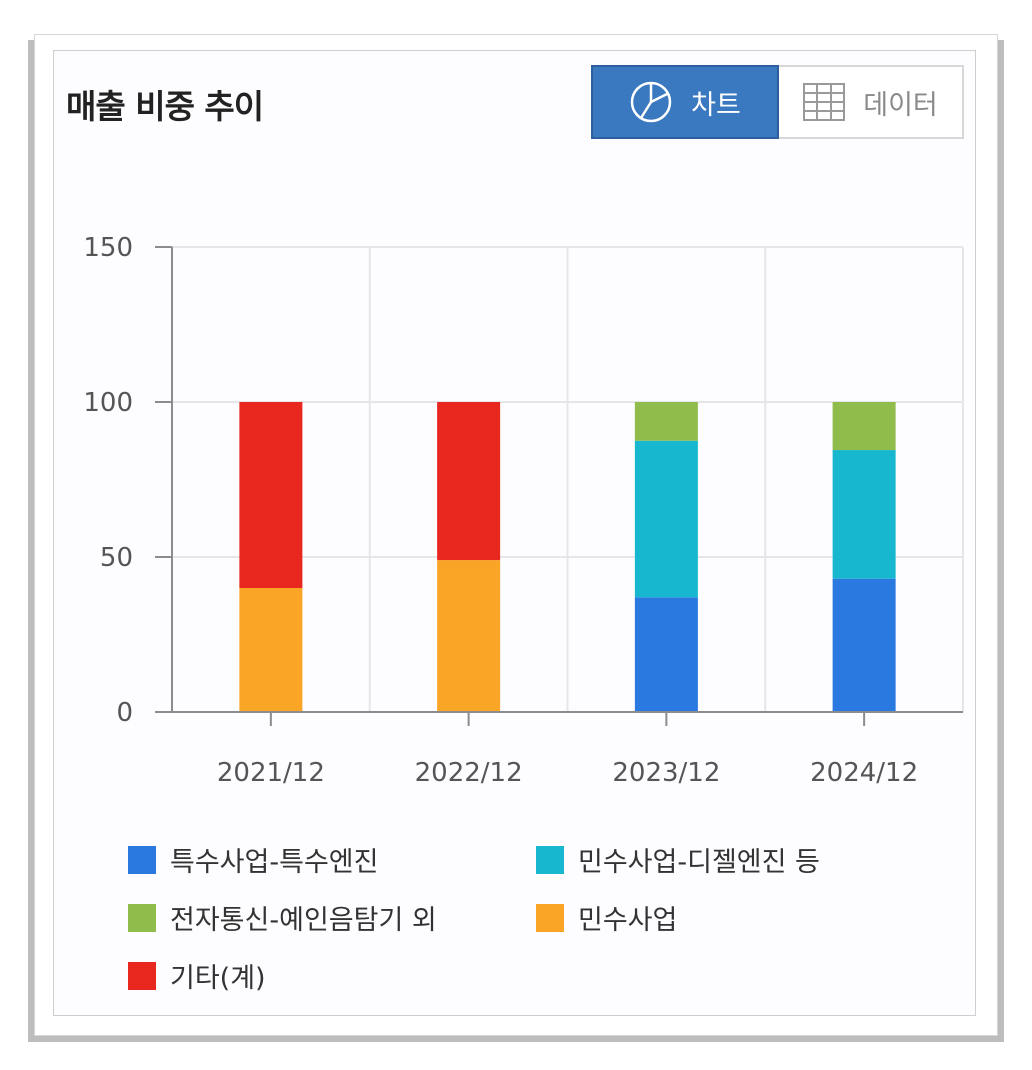 This screenshot has height=1070, width=1032. I want to click on y-tick-label: 0, so click(124, 713).